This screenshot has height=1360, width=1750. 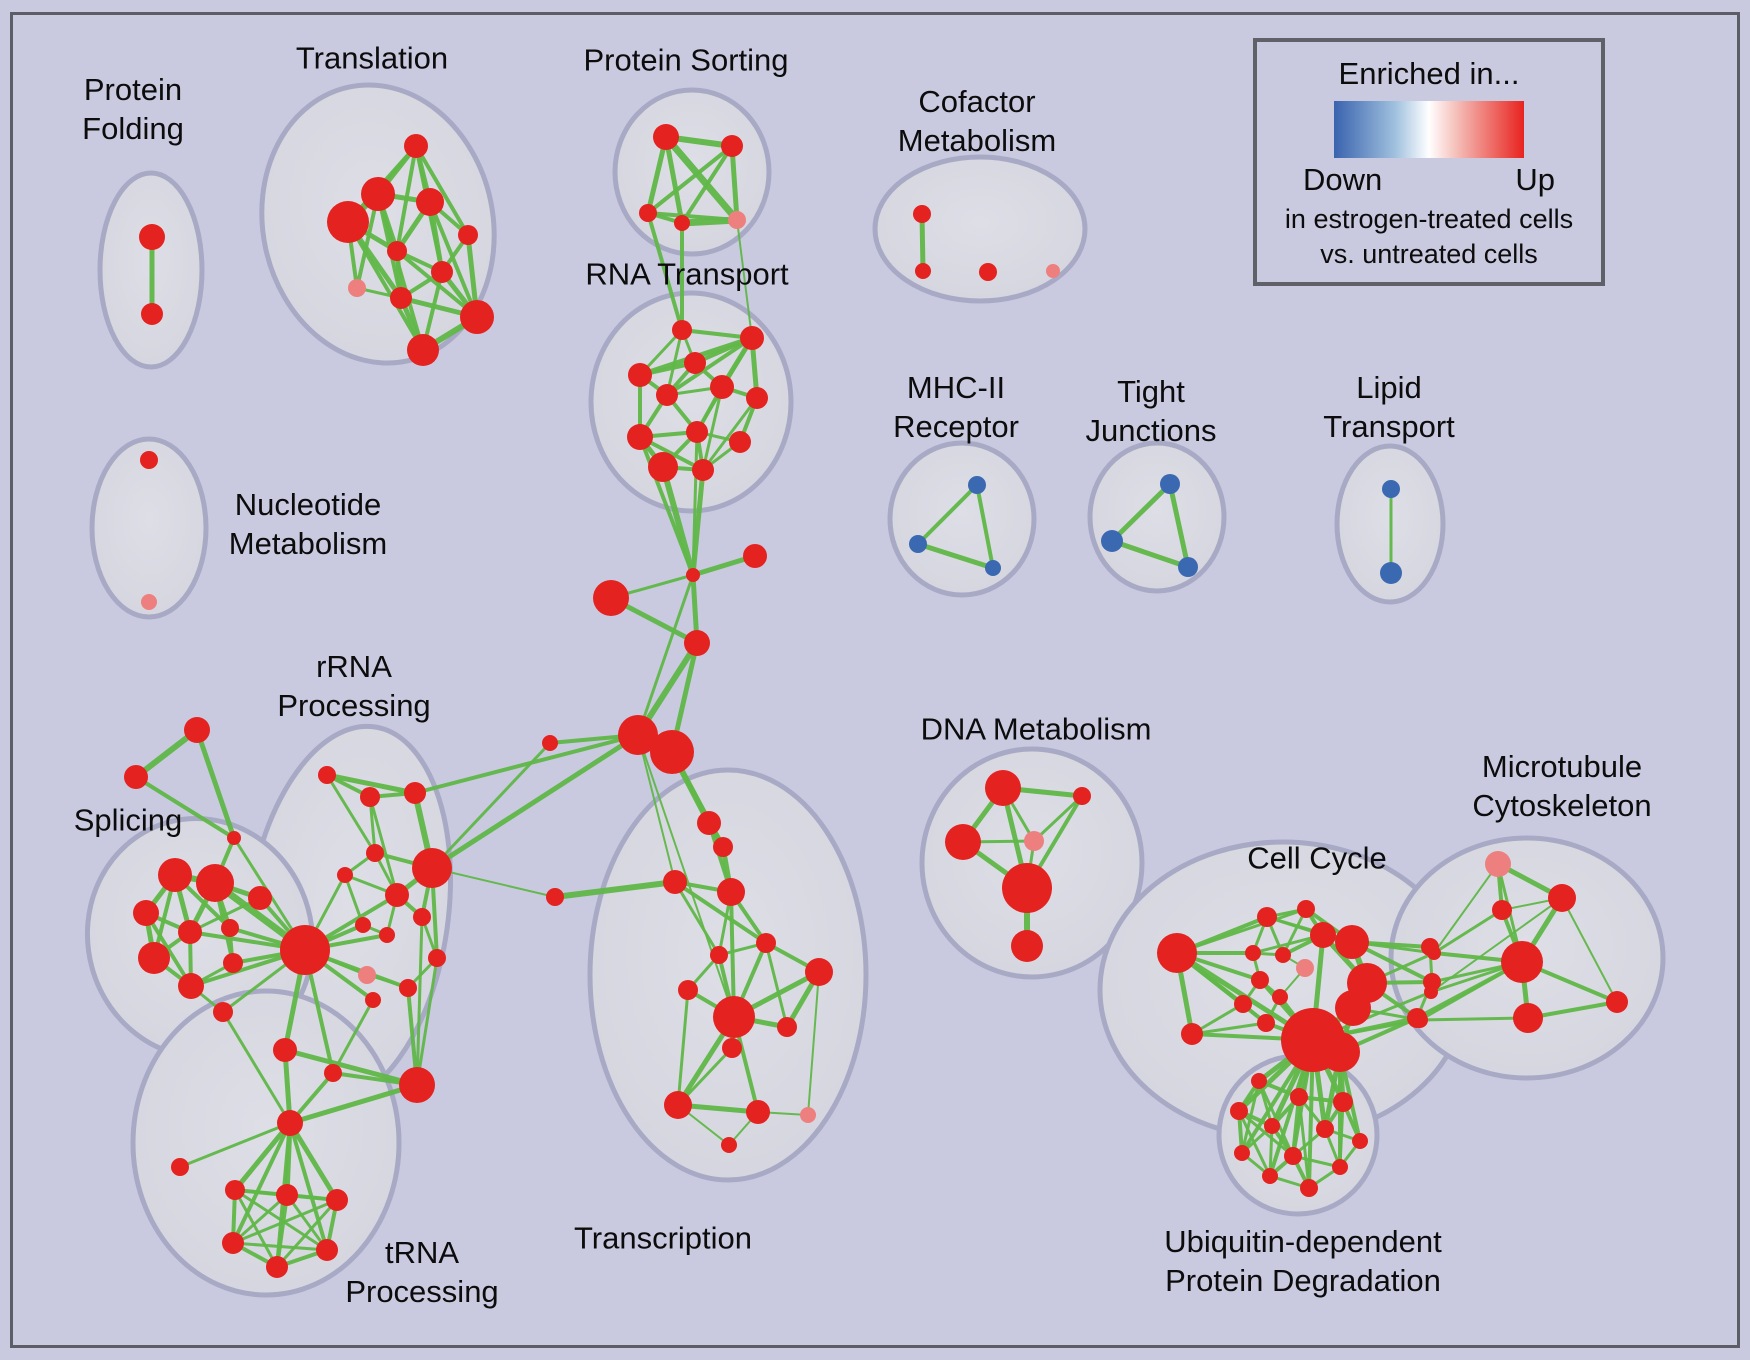 I want to click on cluster-bubble-nucleotide-metabolism, so click(x=149, y=528).